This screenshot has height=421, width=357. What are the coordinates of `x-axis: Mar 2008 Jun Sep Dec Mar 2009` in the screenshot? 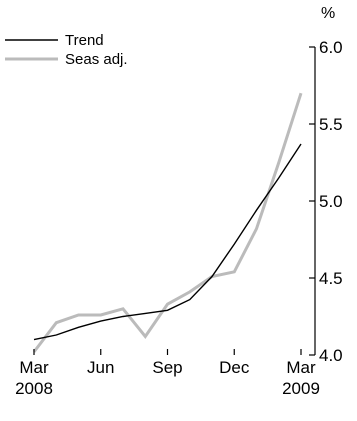 It's located at (167, 373).